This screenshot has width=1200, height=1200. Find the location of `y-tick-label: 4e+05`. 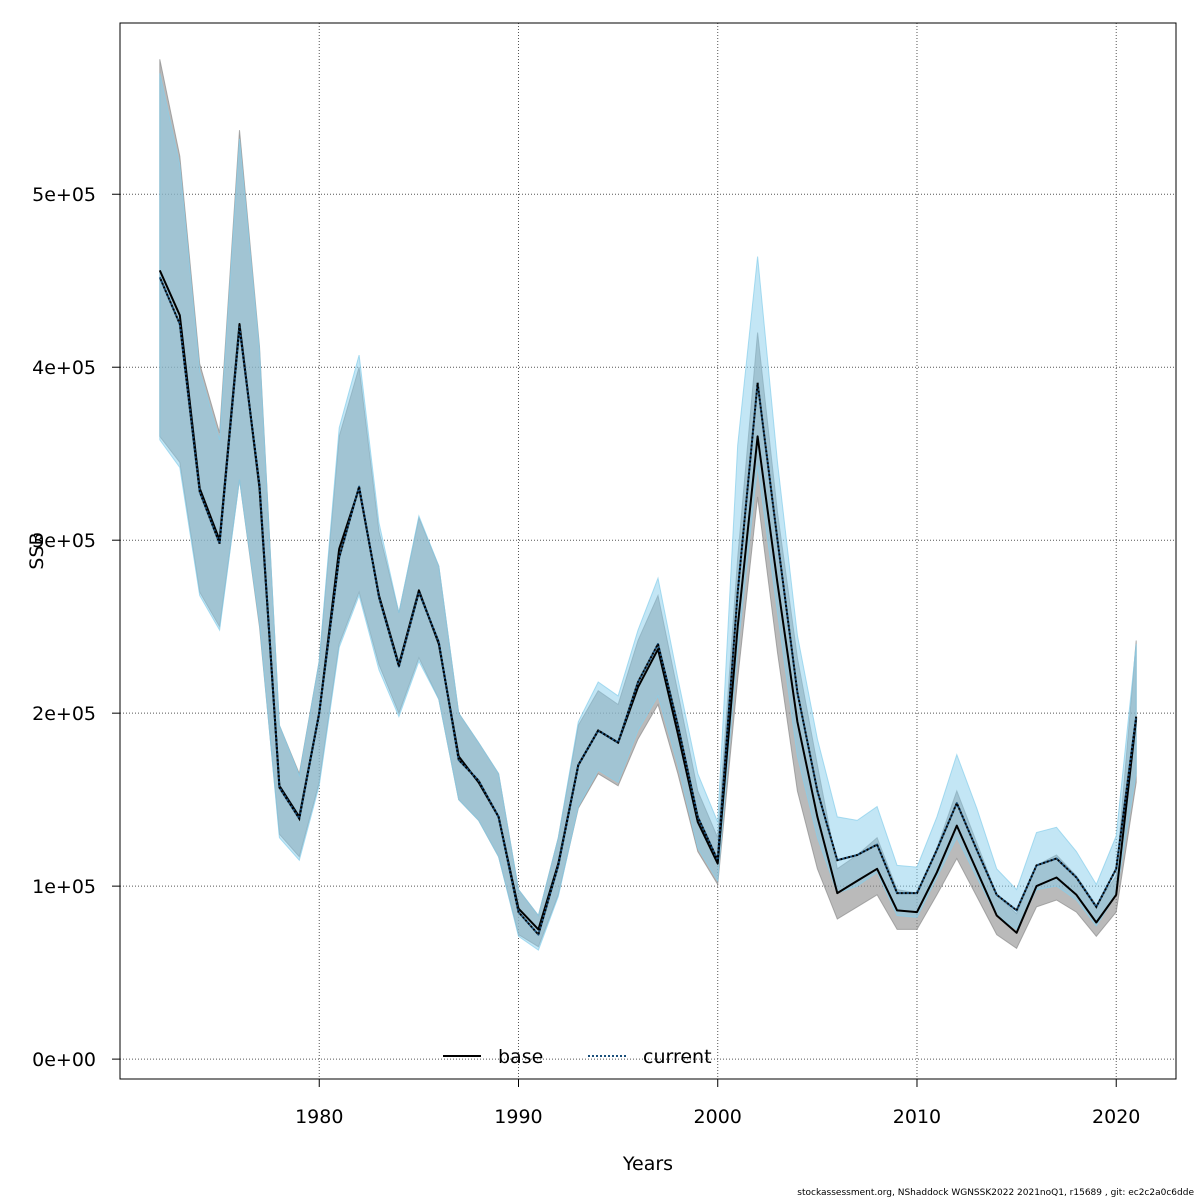

y-tick-label: 4e+05 is located at coordinates (64, 368).